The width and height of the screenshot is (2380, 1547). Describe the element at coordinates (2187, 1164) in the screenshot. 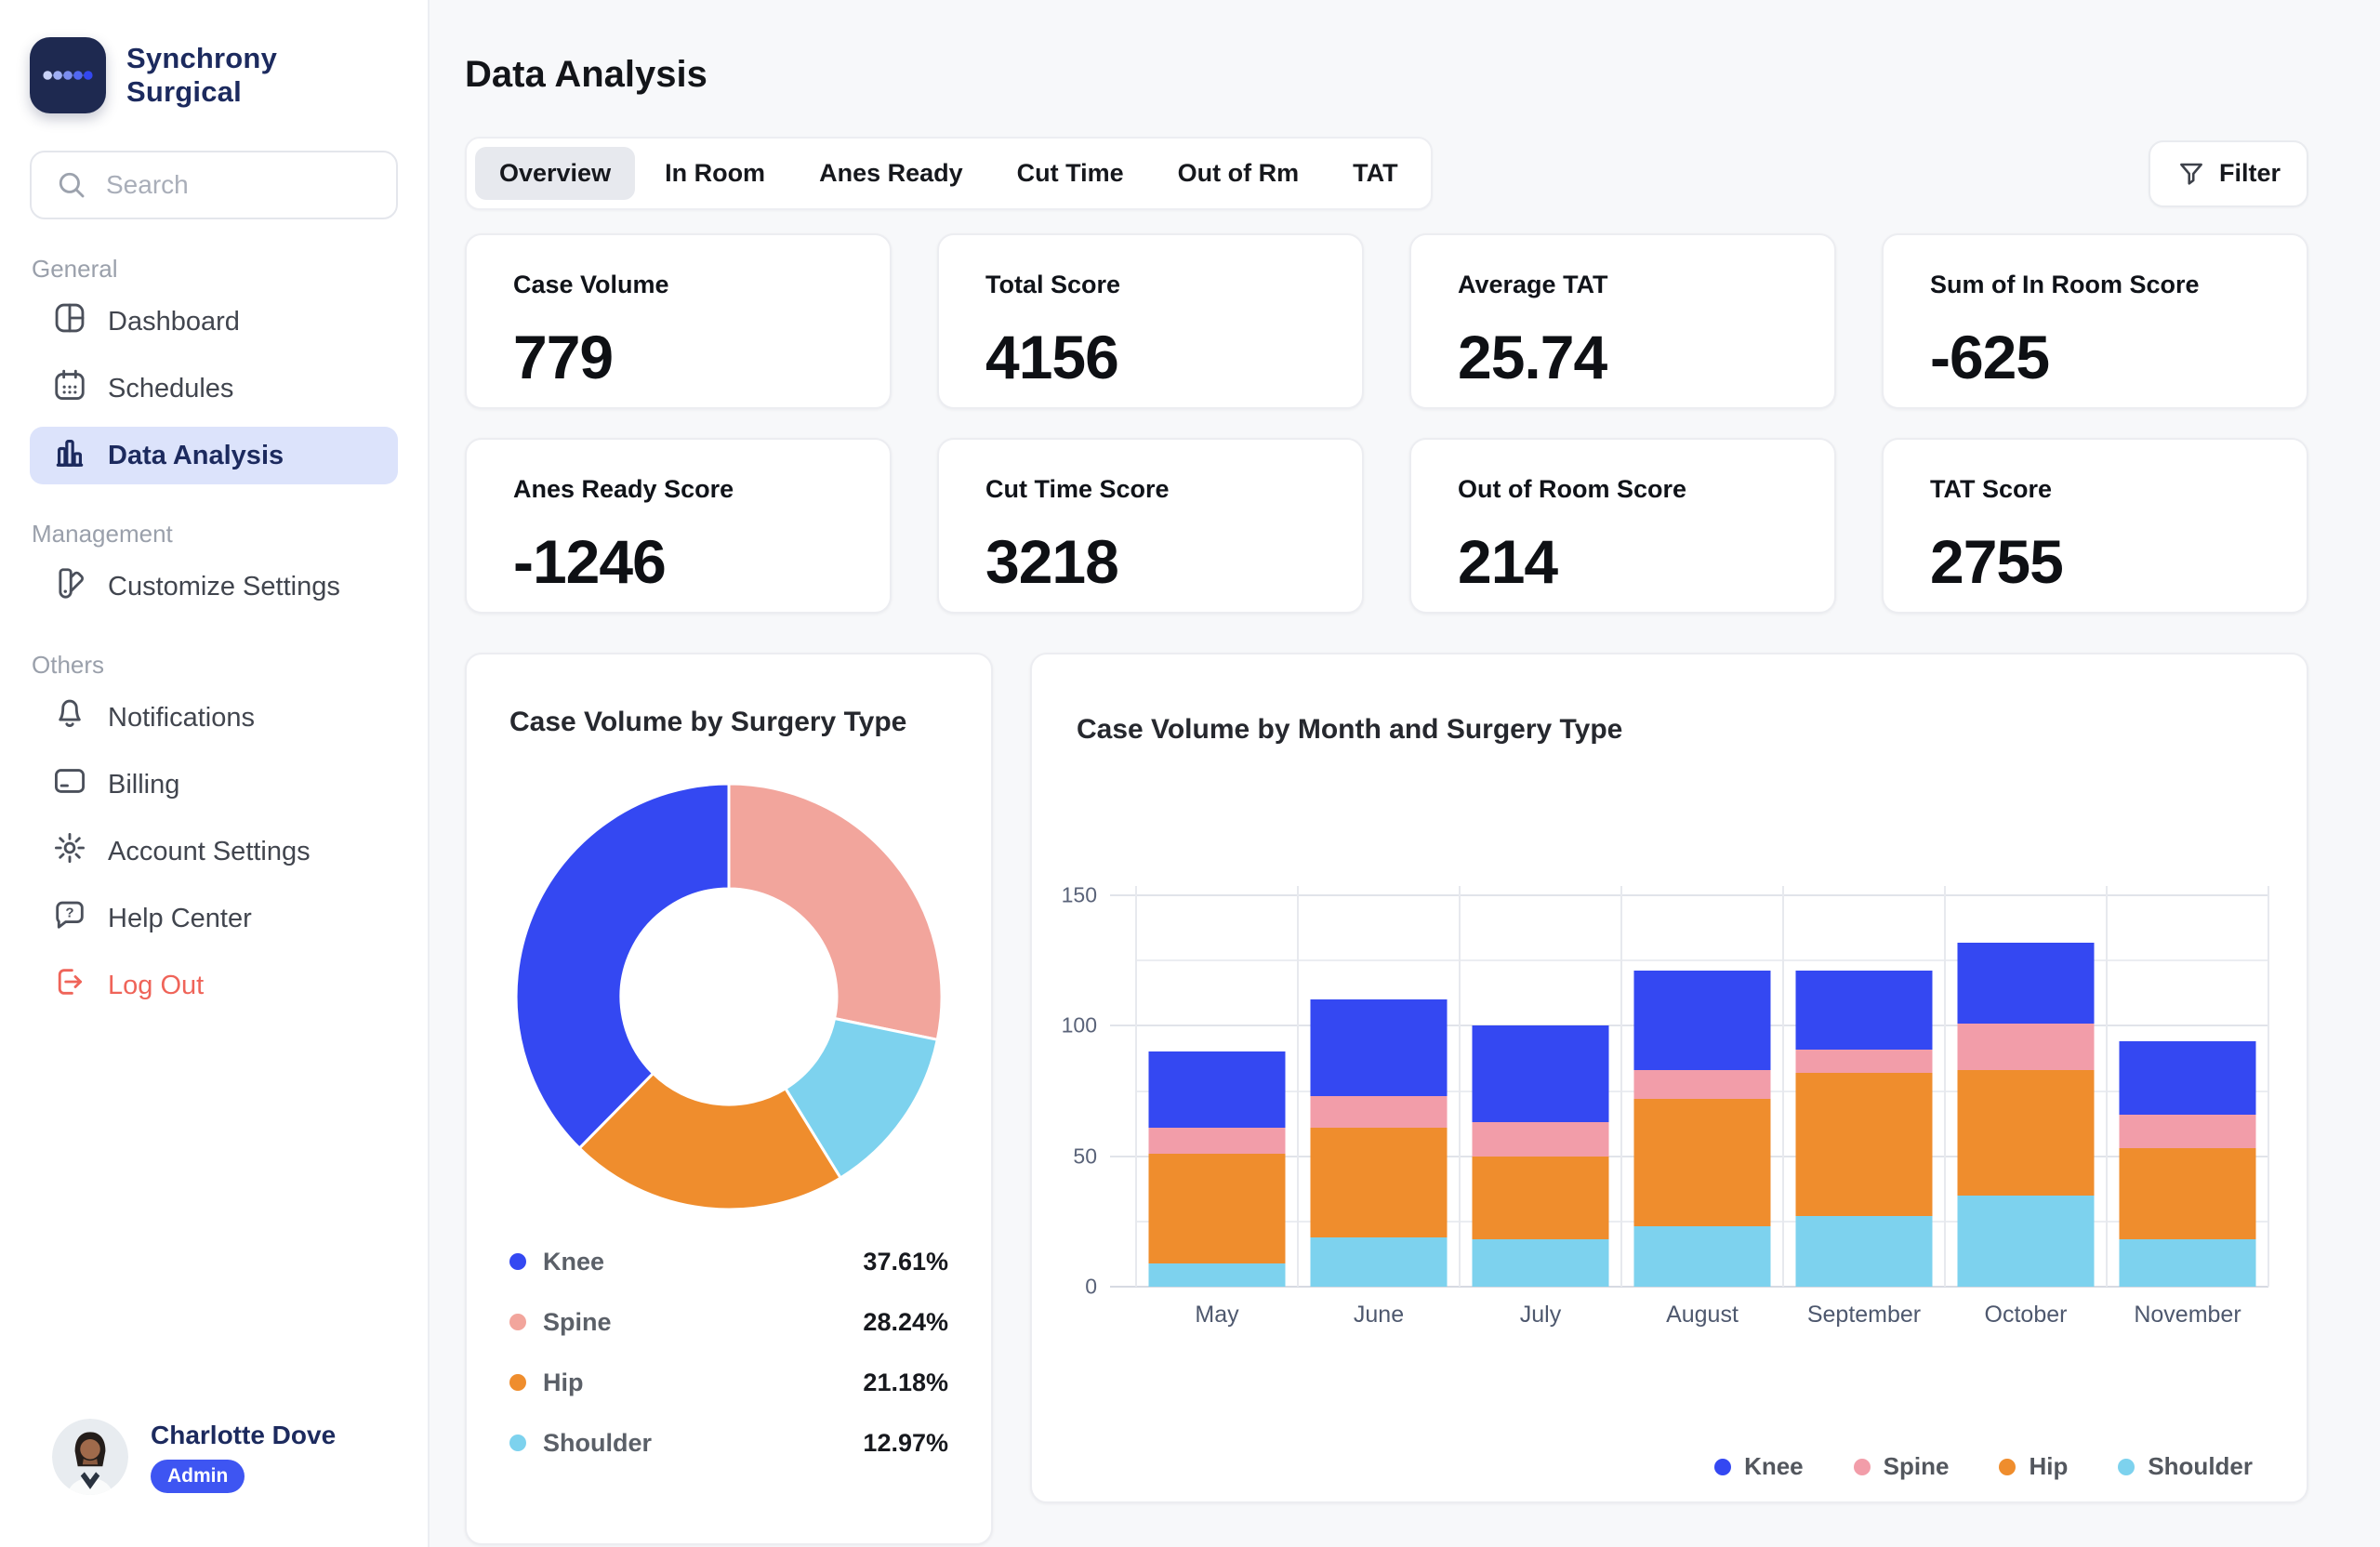

I see `stacked-bar-november` at that location.